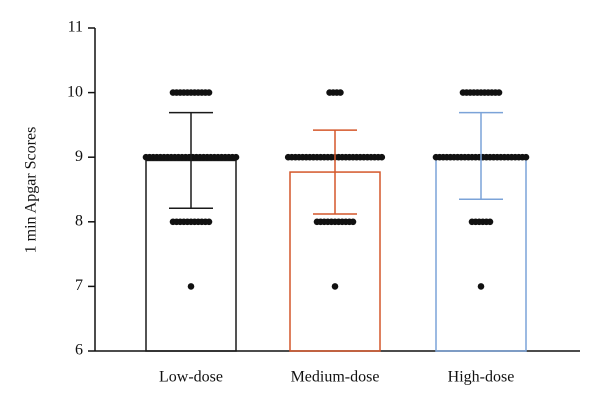  Describe the element at coordinates (75, 91) in the screenshot. I see `y-tick-label: 10` at that location.